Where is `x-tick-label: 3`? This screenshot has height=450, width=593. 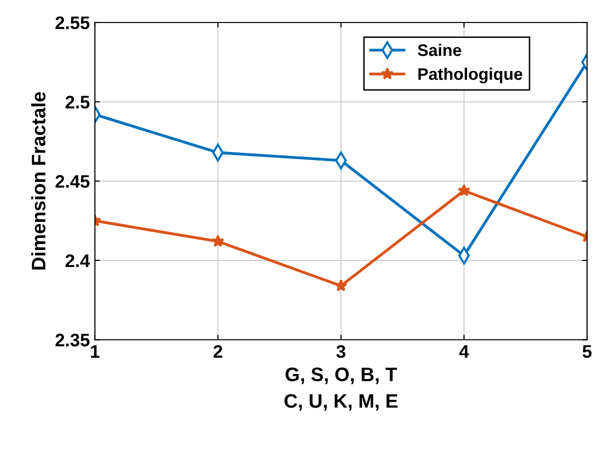
x-tick-label: 3 is located at coordinates (341, 351).